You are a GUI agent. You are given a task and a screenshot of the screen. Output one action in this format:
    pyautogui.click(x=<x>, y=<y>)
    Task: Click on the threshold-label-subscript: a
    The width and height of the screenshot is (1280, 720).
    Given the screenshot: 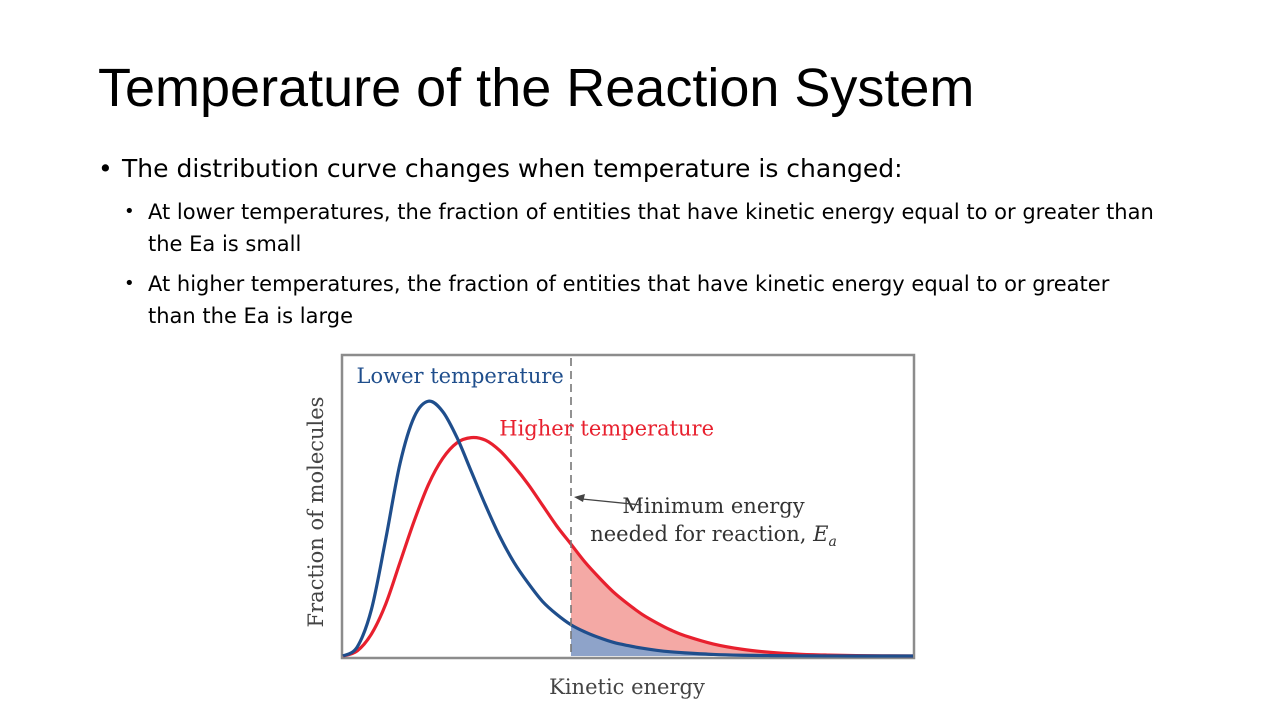 What is the action you would take?
    pyautogui.click(x=832, y=542)
    